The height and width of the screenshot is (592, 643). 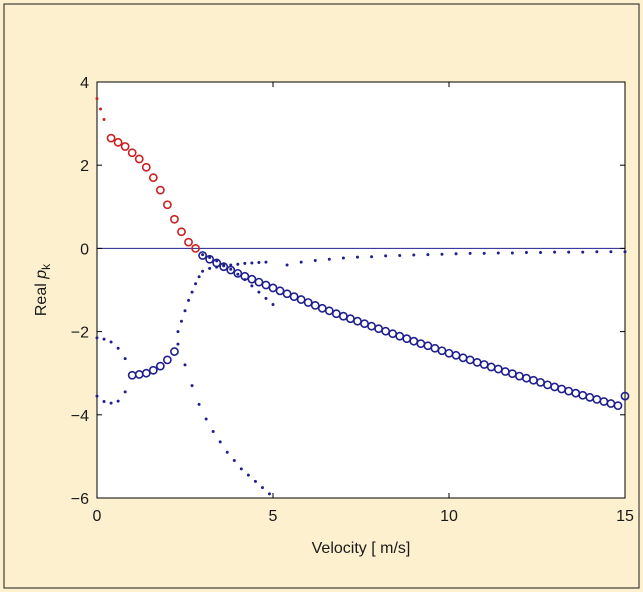 What do you see at coordinates (273, 516) in the screenshot?
I see `x-tick-label: 5` at bounding box center [273, 516].